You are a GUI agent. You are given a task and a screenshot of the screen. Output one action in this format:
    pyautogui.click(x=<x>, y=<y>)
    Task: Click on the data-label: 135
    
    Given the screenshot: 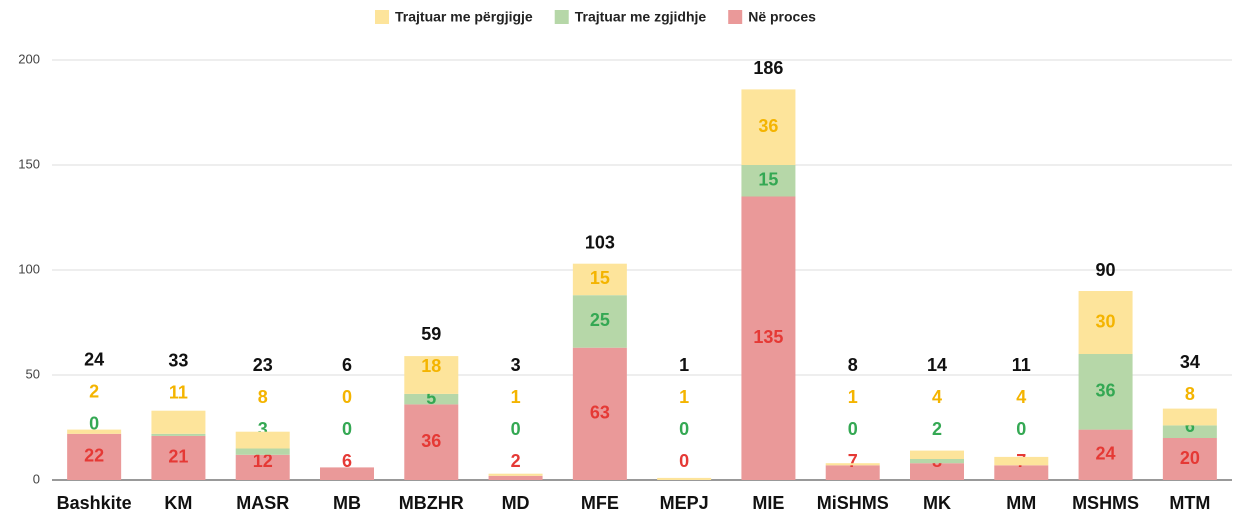 What is the action you would take?
    pyautogui.click(x=768, y=337)
    